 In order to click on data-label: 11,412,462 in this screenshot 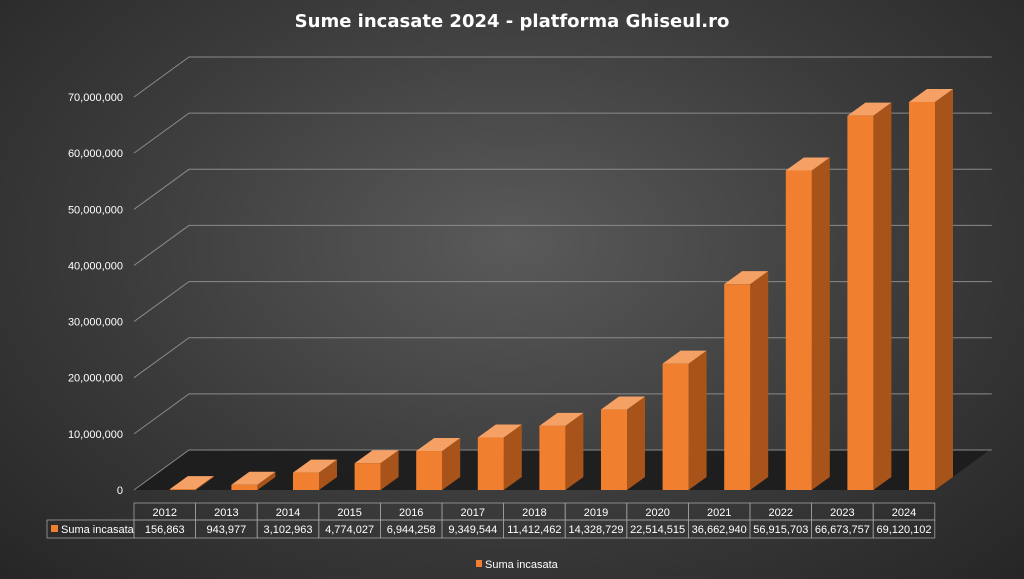, I will do `click(534, 530)`.